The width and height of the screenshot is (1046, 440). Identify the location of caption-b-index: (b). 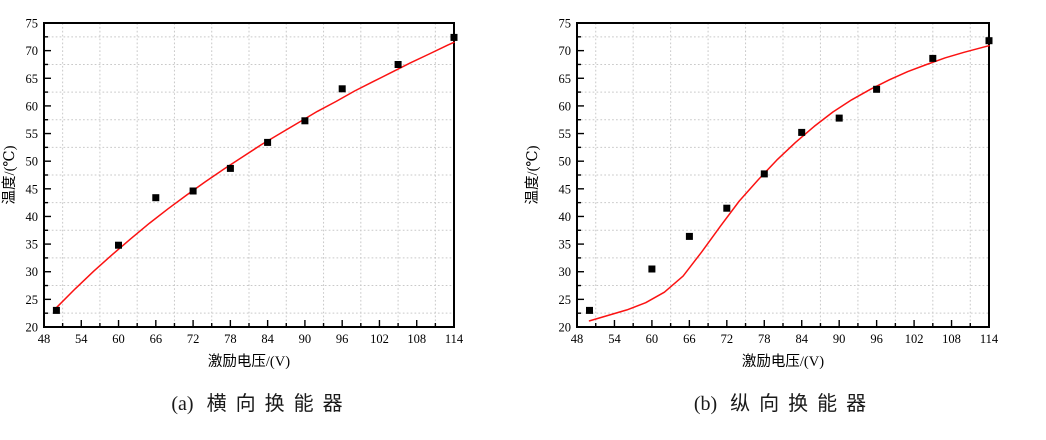
(705, 404).